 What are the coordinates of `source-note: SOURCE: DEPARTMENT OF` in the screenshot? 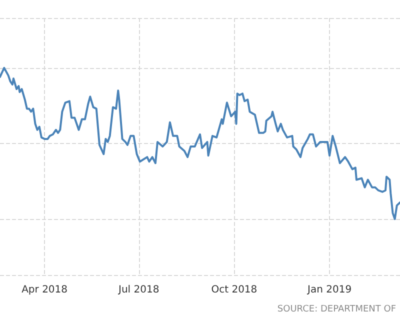 It's located at (336, 309).